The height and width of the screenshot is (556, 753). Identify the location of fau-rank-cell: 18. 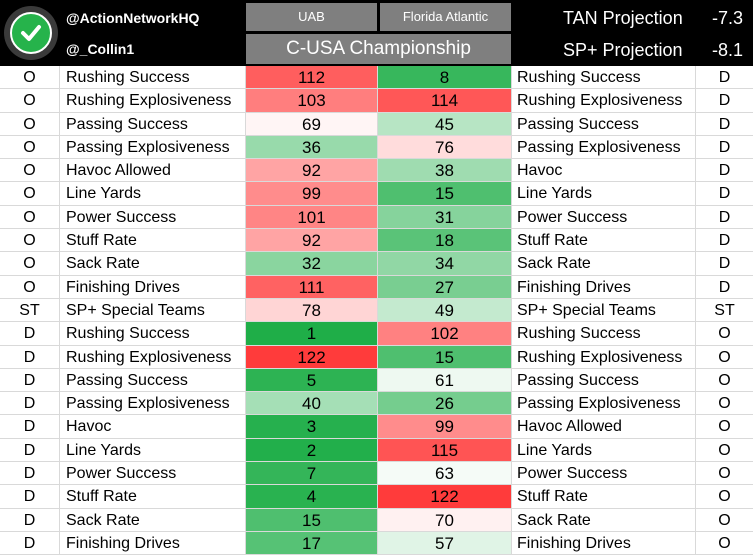
(445, 240).